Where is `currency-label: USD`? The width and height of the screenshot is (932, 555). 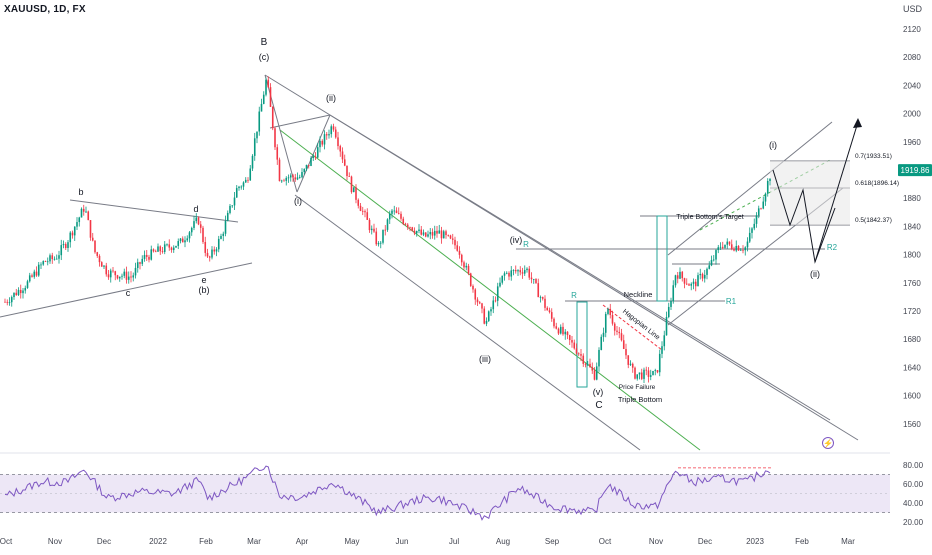 currency-label: USD is located at coordinates (912, 9).